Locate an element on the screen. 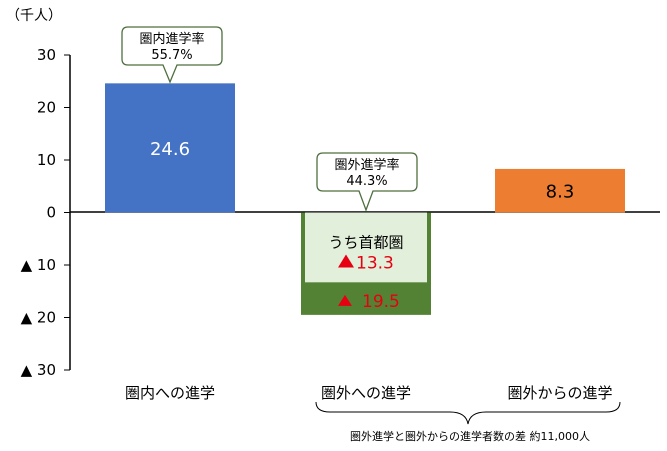 The image size is (667, 451). sub-segment-label: うち首都圏 is located at coordinates (365, 243).